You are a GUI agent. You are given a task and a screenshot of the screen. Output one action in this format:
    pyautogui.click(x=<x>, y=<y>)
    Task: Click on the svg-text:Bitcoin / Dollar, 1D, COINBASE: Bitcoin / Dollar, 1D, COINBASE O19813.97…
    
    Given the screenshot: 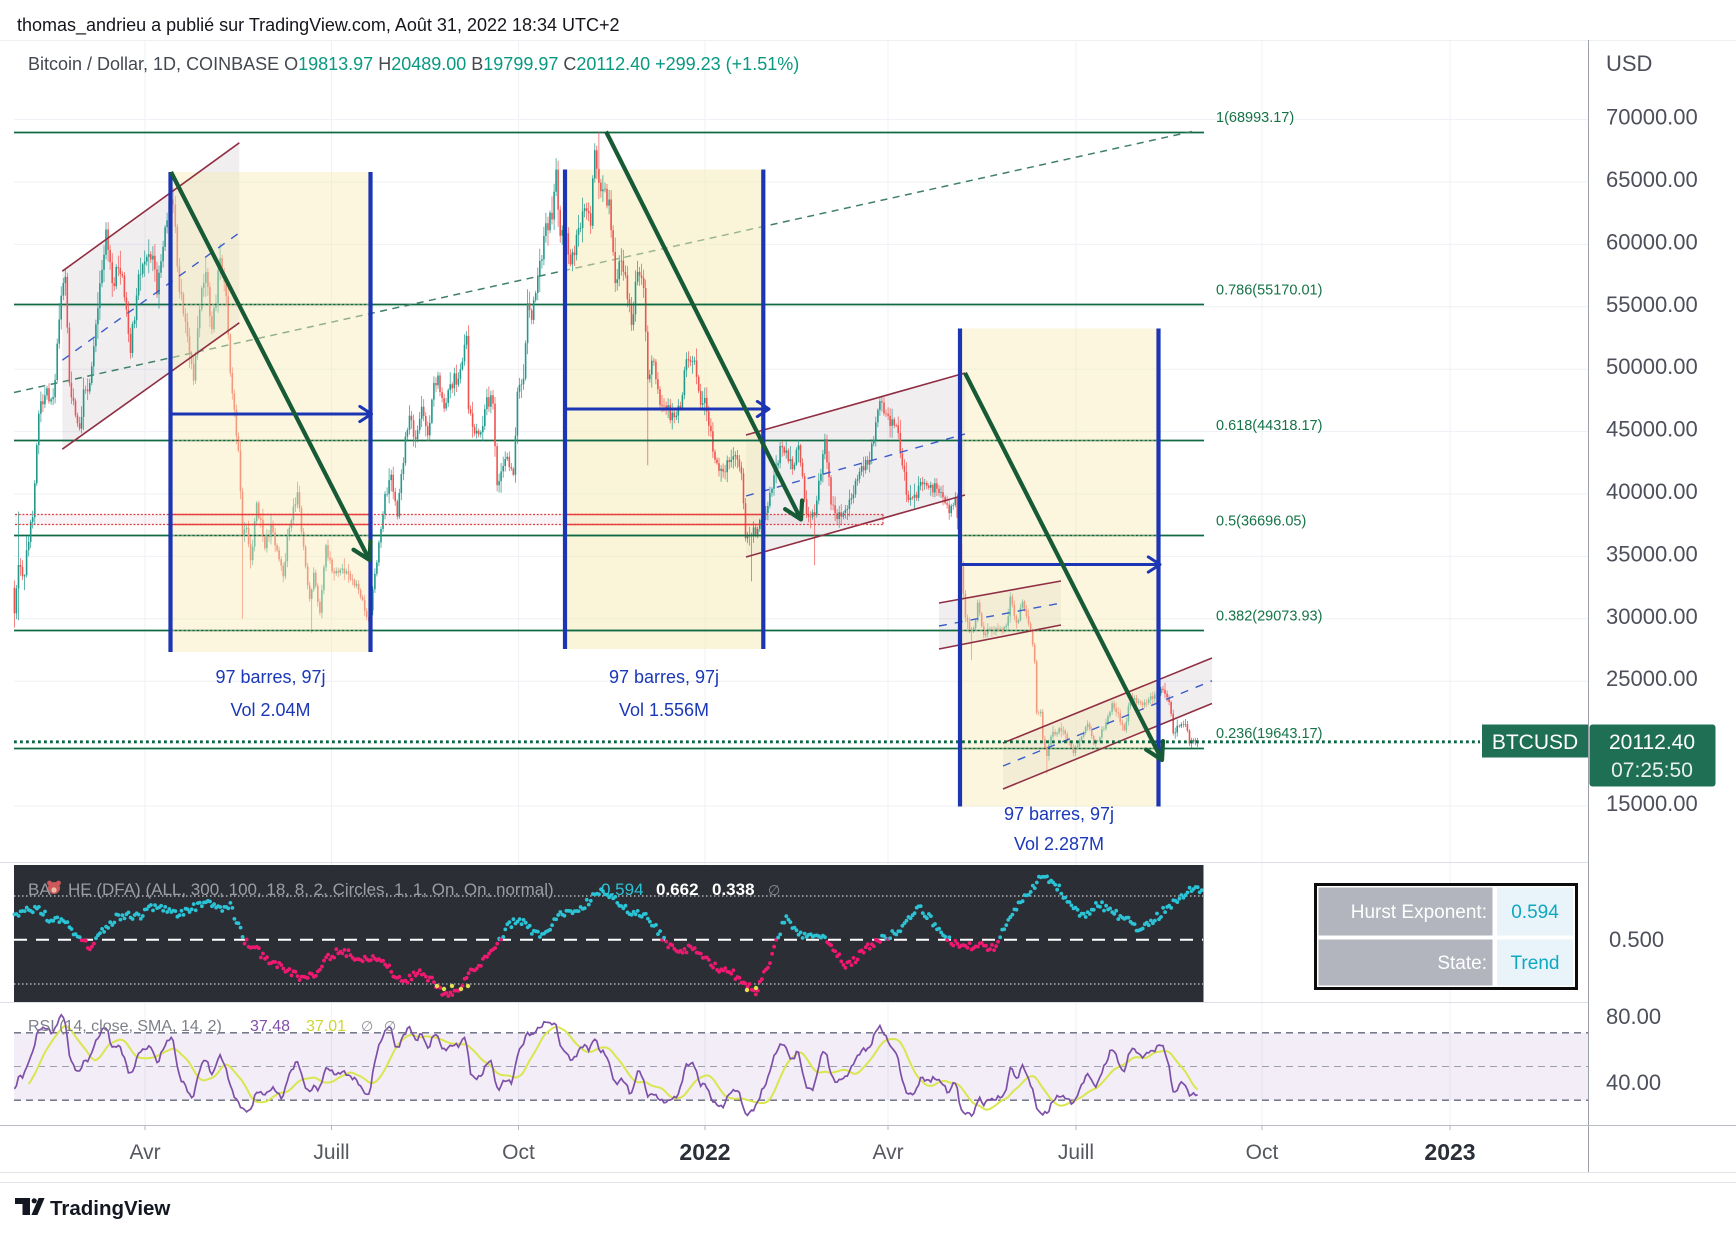 What is the action you would take?
    pyautogui.click(x=413, y=64)
    